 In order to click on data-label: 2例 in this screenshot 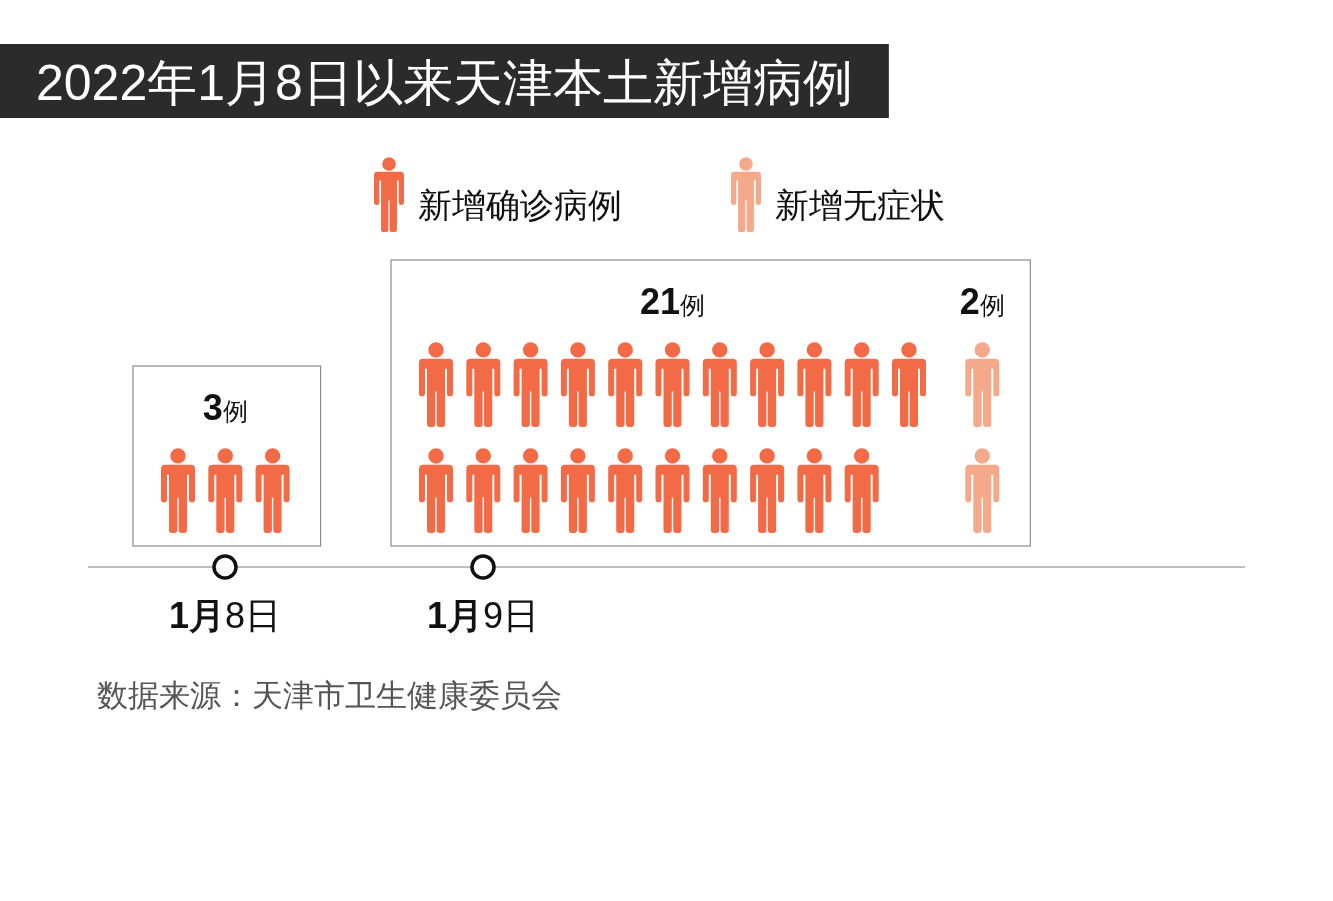, I will do `click(982, 301)`.